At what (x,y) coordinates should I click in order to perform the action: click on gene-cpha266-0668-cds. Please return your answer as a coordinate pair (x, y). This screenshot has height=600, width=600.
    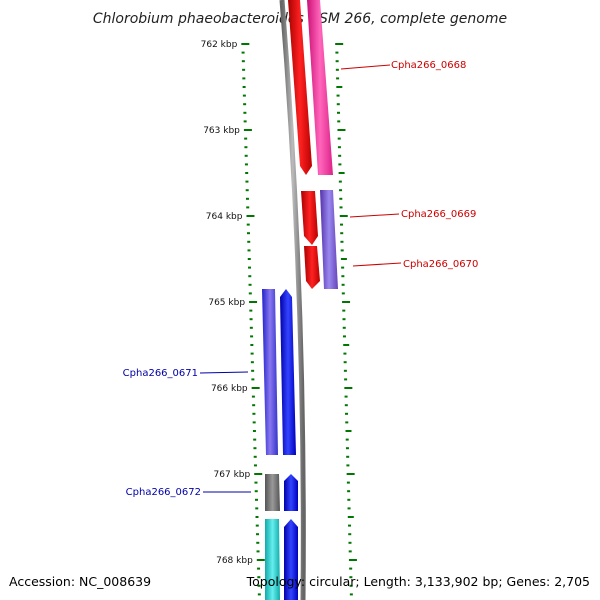
    Looking at the image, I should click on (300, 87).